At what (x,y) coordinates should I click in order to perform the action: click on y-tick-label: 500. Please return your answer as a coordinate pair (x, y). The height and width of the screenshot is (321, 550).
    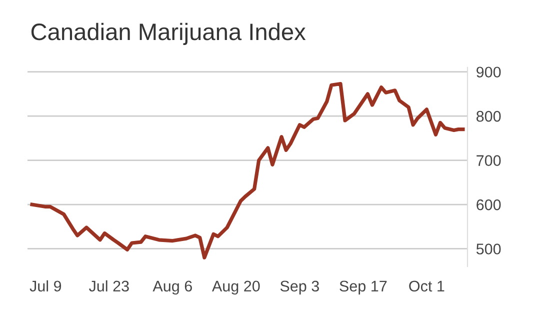
    Looking at the image, I should click on (488, 249).